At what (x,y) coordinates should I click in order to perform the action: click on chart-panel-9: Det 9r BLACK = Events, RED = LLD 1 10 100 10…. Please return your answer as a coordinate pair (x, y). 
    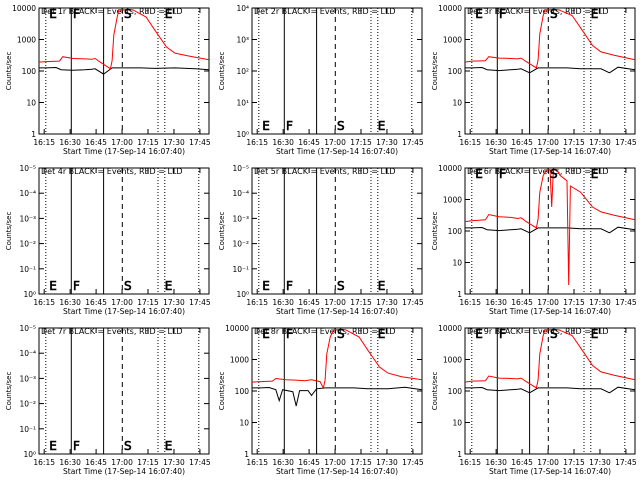
    Looking at the image, I should click on (534, 400).